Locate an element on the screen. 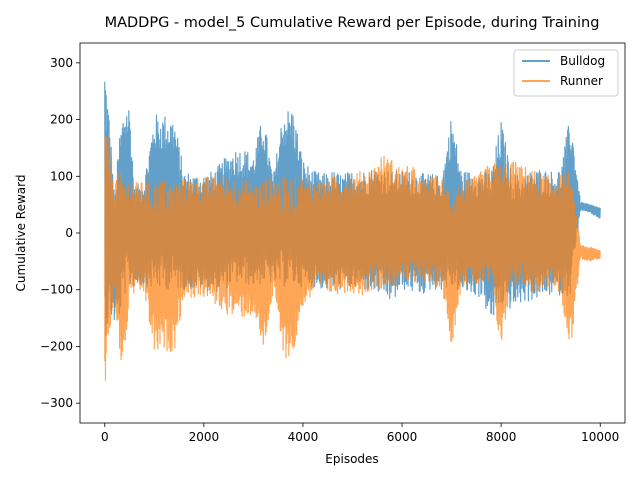  y-axis: −300 −200 −100 0 100 200 300 is located at coordinates (60, 233).